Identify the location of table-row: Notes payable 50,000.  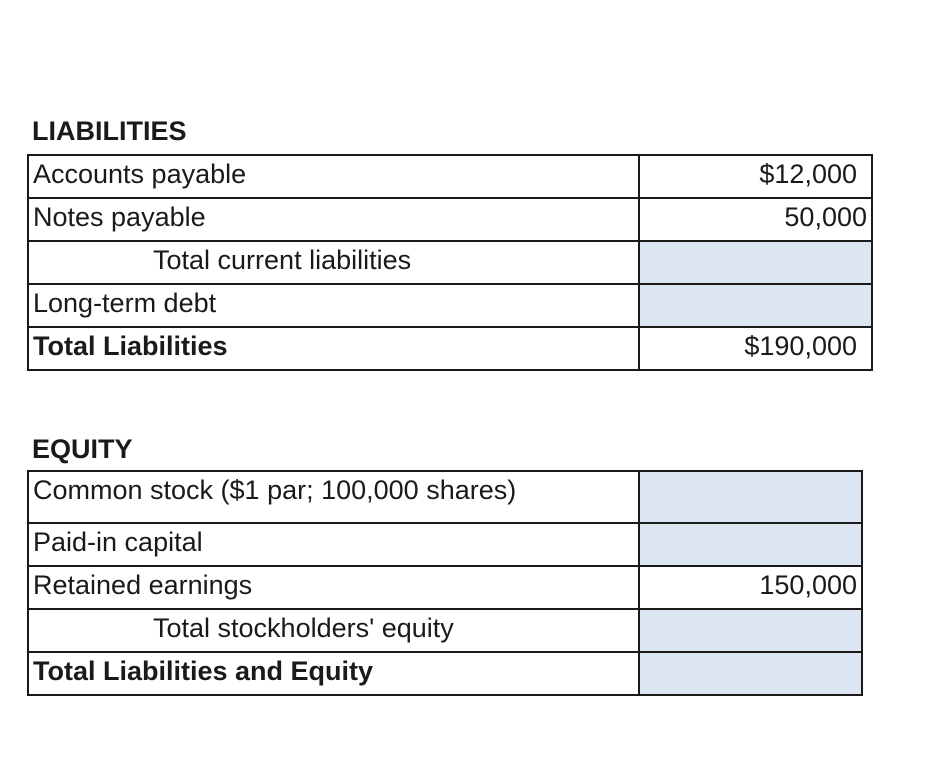
(450, 219).